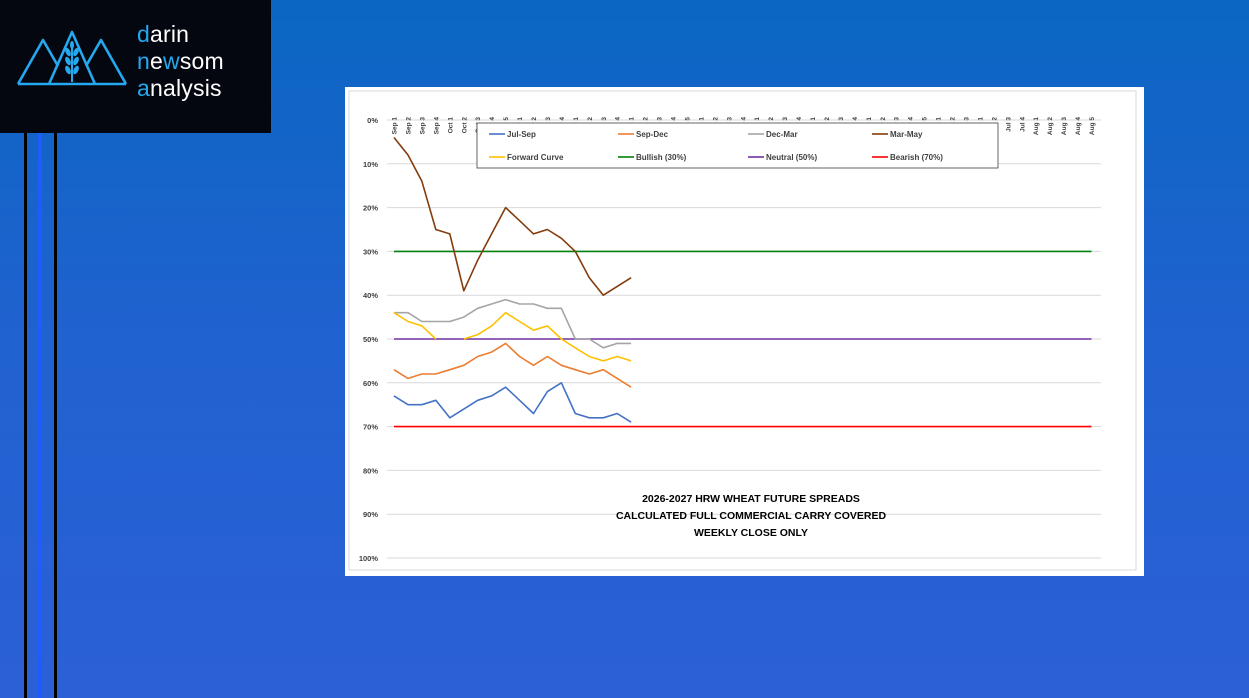 The width and height of the screenshot is (1249, 698). What do you see at coordinates (372, 120) in the screenshot?
I see `y-tick-label: 0%` at bounding box center [372, 120].